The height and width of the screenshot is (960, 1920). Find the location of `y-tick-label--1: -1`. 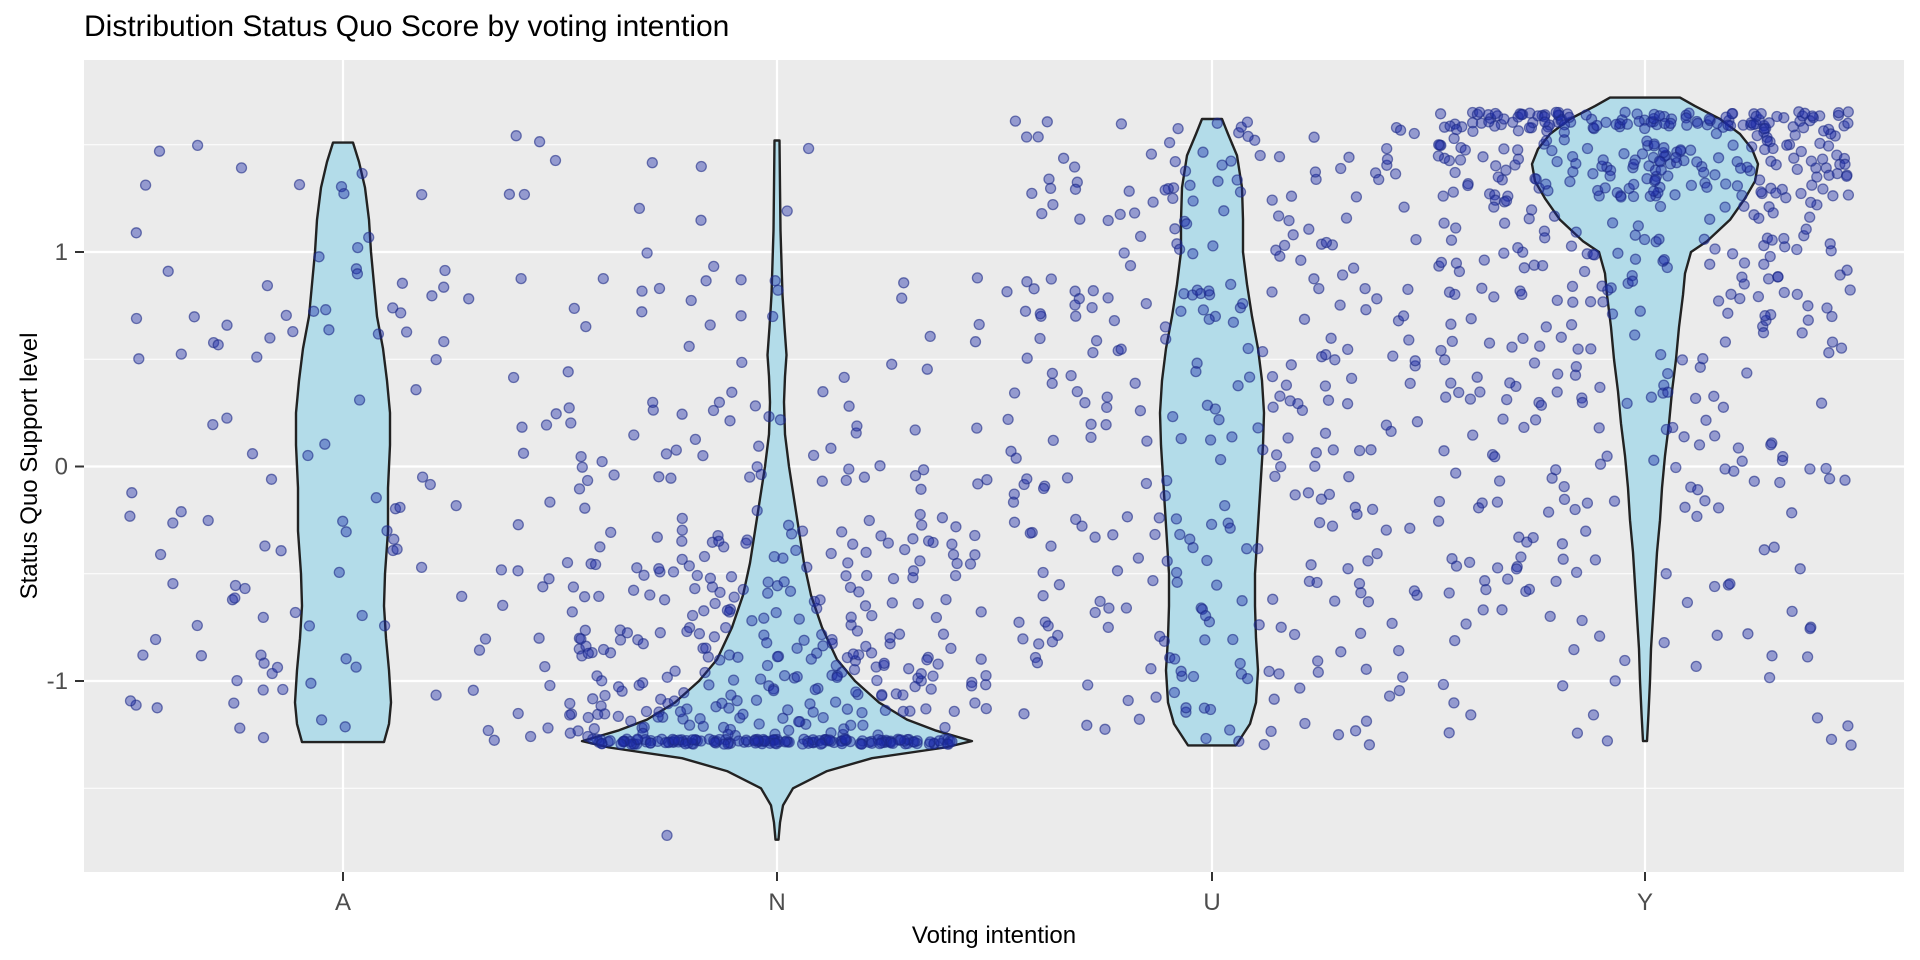

y-tick-label--1: -1 is located at coordinates (57, 681).